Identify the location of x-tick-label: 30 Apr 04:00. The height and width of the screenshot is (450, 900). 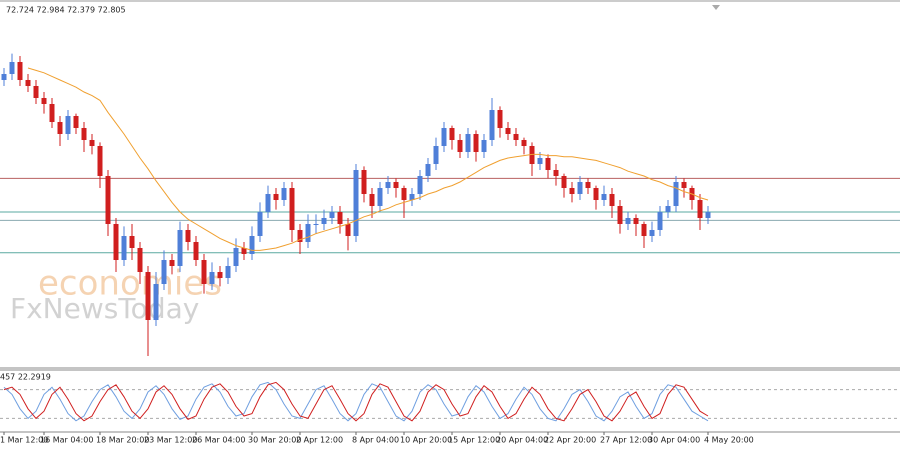
(674, 440).